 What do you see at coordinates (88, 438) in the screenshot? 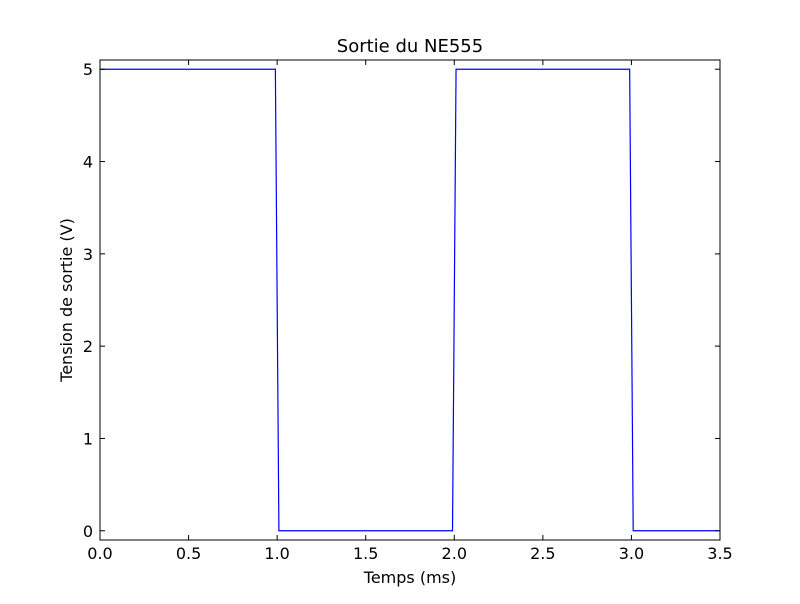
I see `y-tick-label: 1` at bounding box center [88, 438].